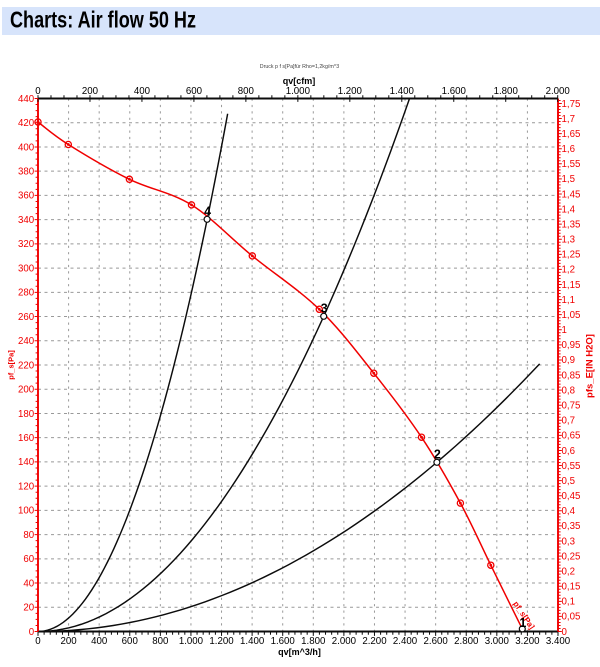 The height and width of the screenshot is (667, 600). I want to click on svg-text: 260, so click(26, 317).